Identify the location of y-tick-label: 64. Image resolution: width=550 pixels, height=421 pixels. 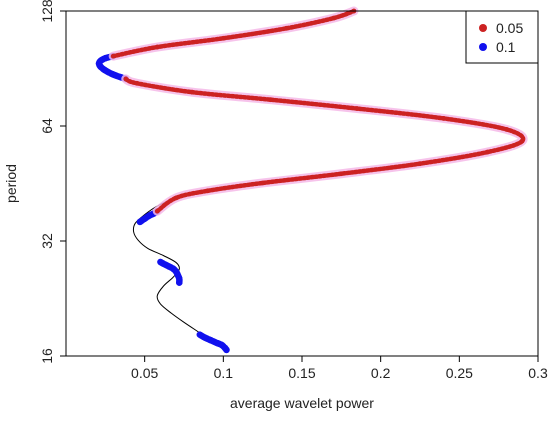
(47, 126).